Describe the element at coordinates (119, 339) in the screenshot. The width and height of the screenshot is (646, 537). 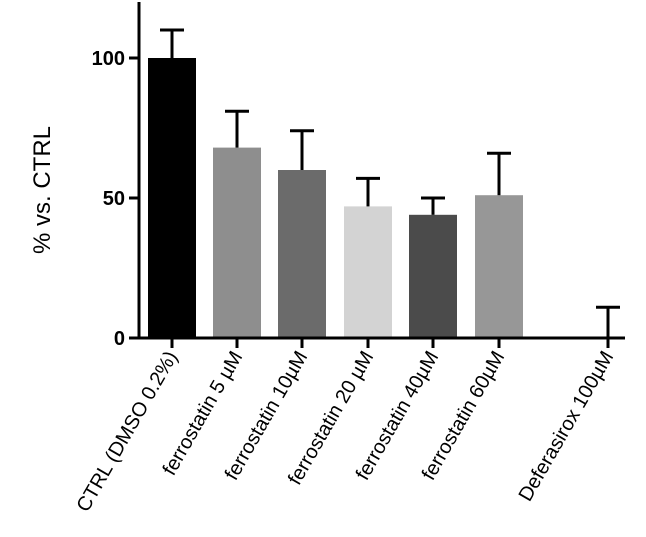
I see `y-tick-label-0: 0` at that location.